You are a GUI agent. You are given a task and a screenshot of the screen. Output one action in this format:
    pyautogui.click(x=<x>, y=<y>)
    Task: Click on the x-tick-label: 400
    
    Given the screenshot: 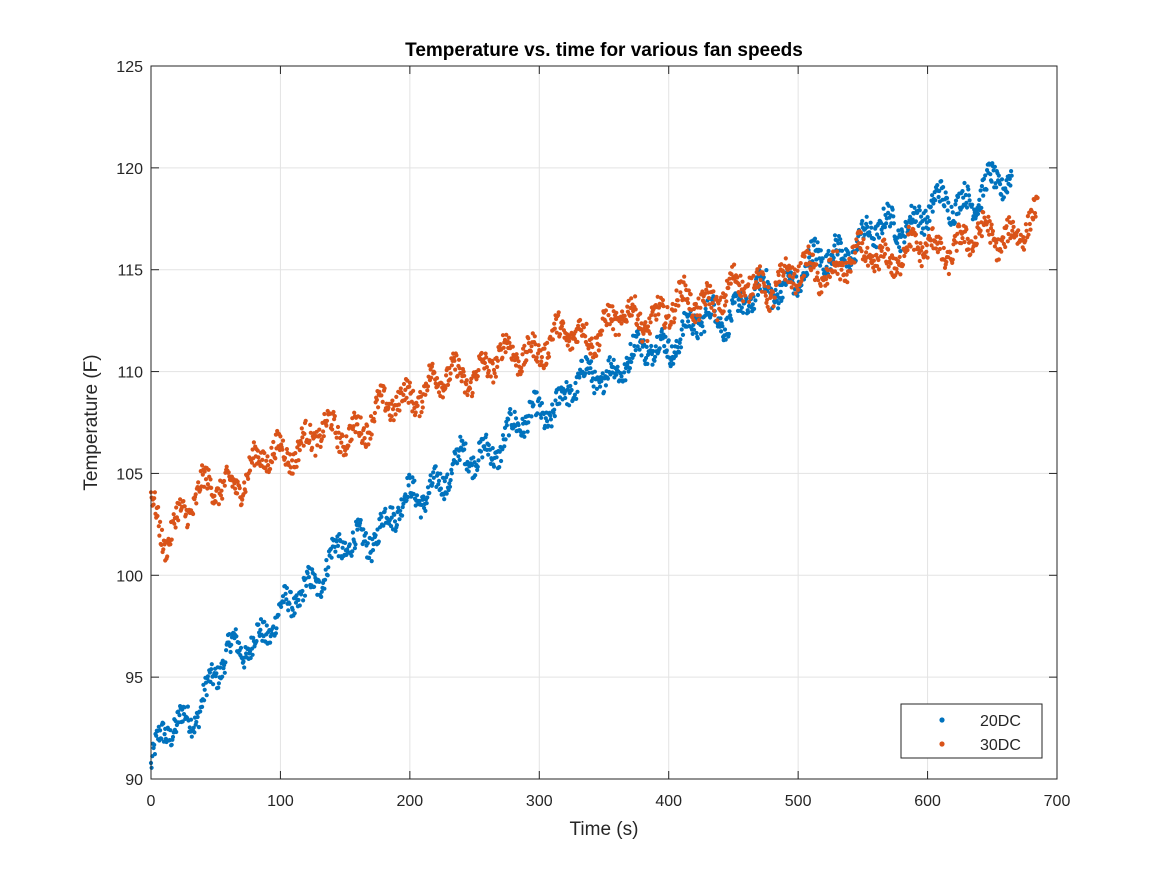 What is the action you would take?
    pyautogui.click(x=668, y=801)
    